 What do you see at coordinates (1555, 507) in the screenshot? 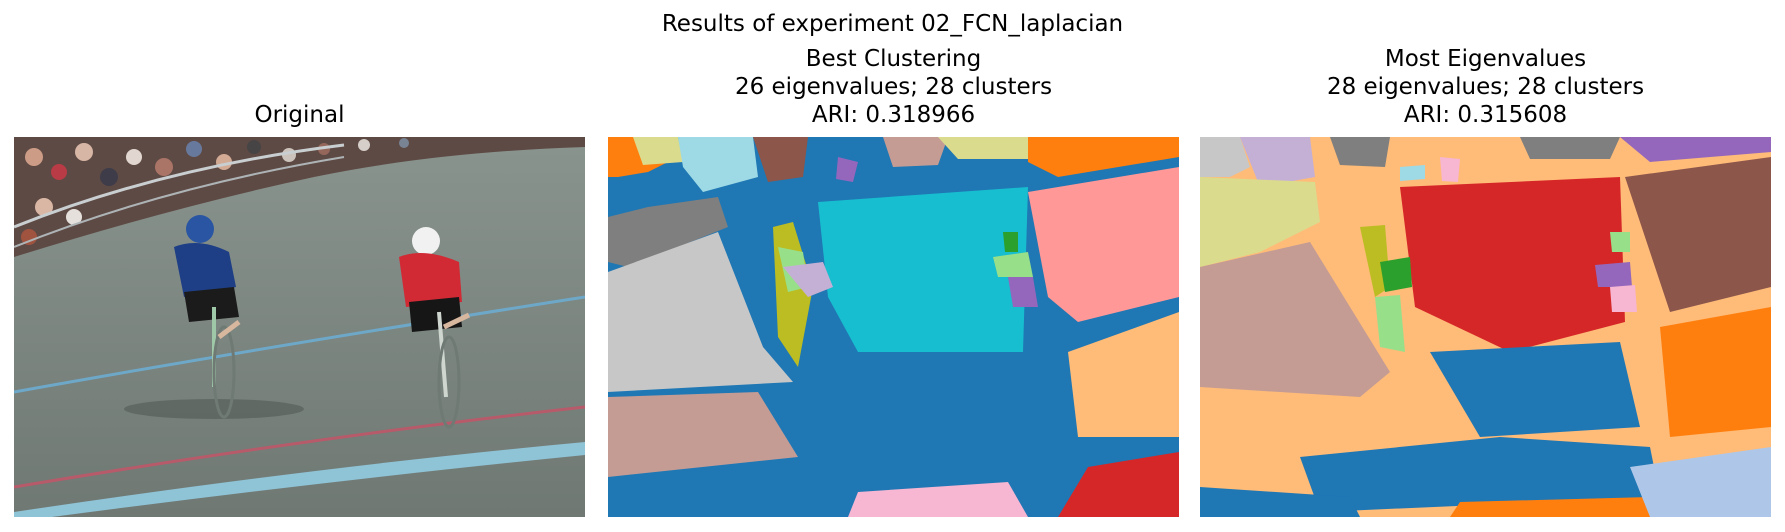
I see `segment-orange-bottom` at bounding box center [1555, 507].